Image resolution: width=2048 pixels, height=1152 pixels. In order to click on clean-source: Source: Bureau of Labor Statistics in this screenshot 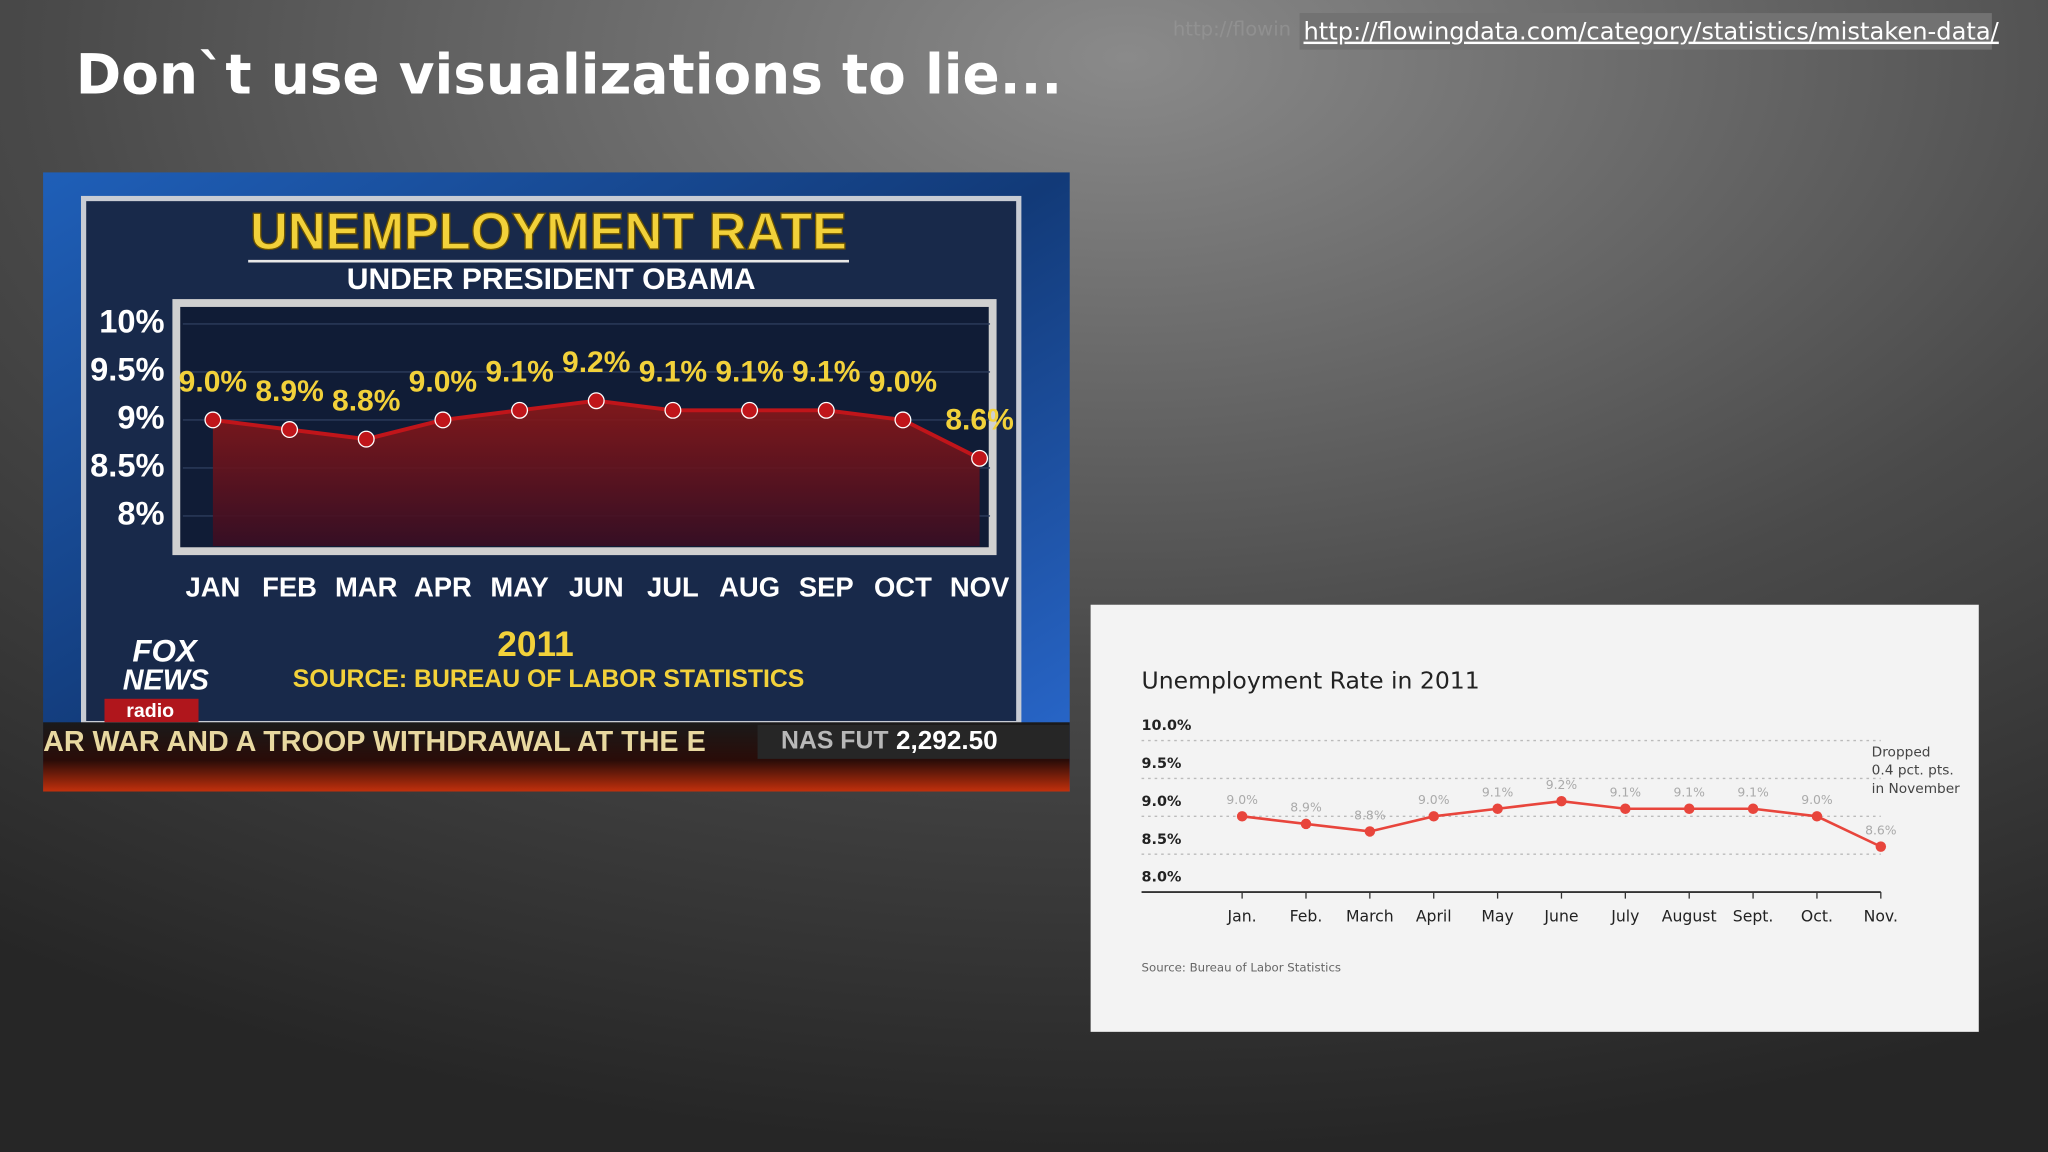, I will do `click(1241, 967)`.